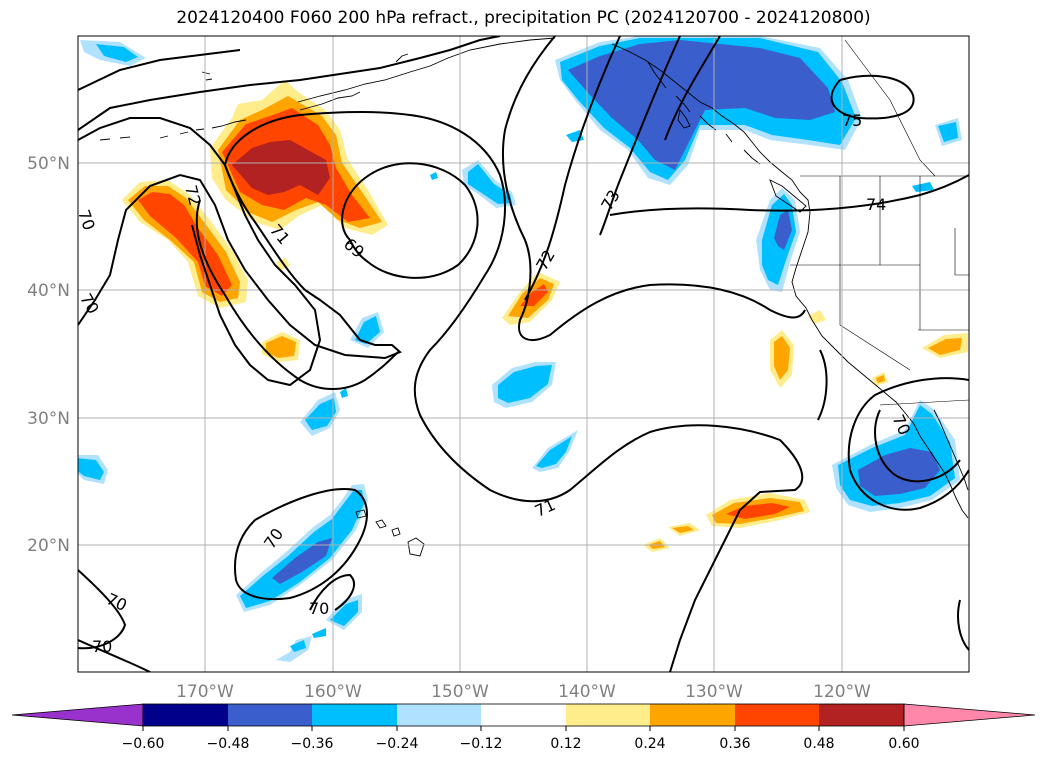  I want to click on contour-label: 75, so click(852, 120).